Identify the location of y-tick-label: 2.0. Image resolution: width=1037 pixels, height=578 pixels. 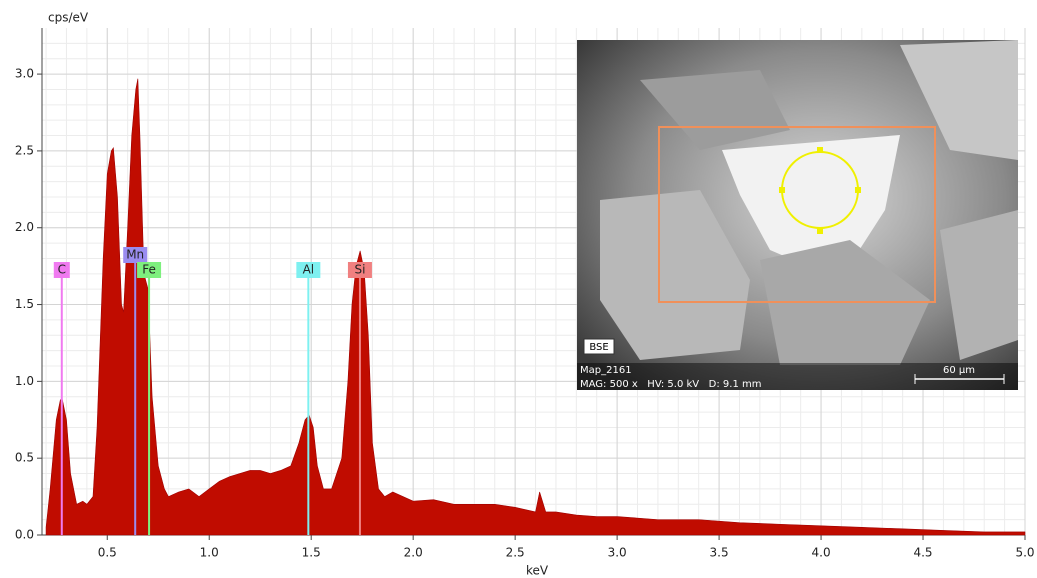
(24, 227).